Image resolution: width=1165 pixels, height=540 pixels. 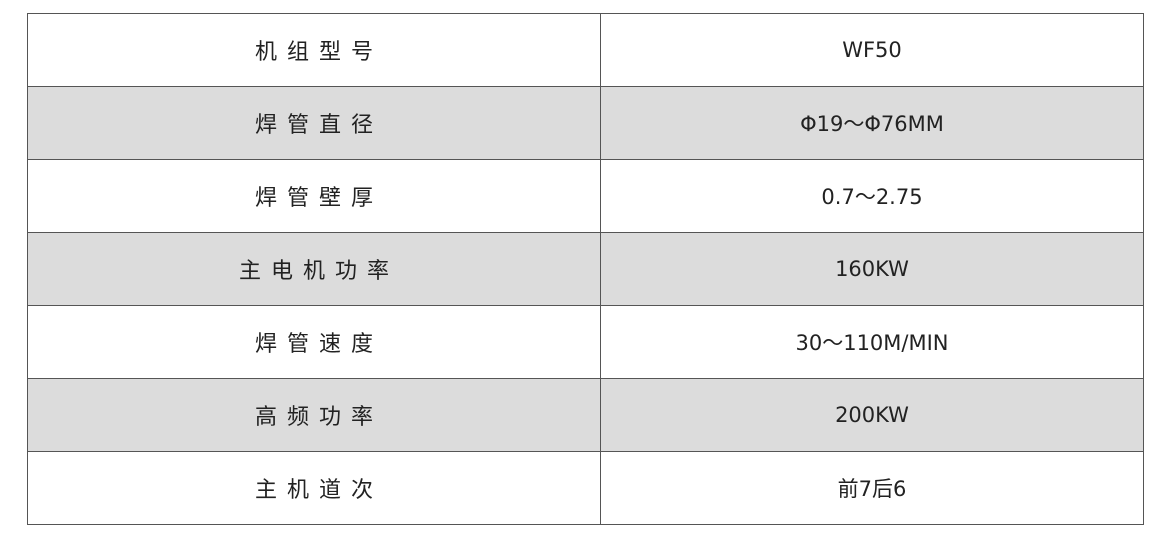 I want to click on table-row: 主电机功率 160KW, so click(x=585, y=269).